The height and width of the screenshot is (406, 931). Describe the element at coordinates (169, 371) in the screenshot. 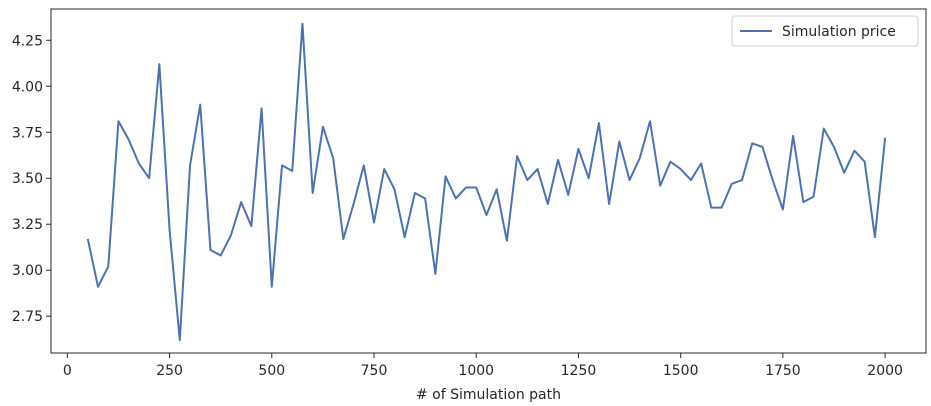

I see `x-tick-label: 250` at that location.